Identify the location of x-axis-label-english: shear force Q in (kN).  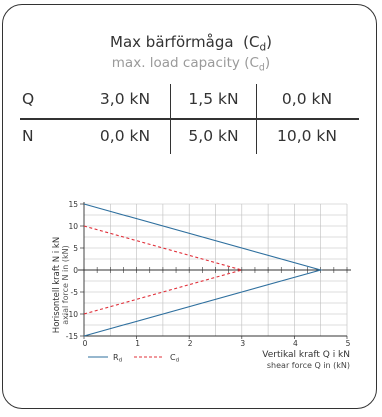
(308, 365).